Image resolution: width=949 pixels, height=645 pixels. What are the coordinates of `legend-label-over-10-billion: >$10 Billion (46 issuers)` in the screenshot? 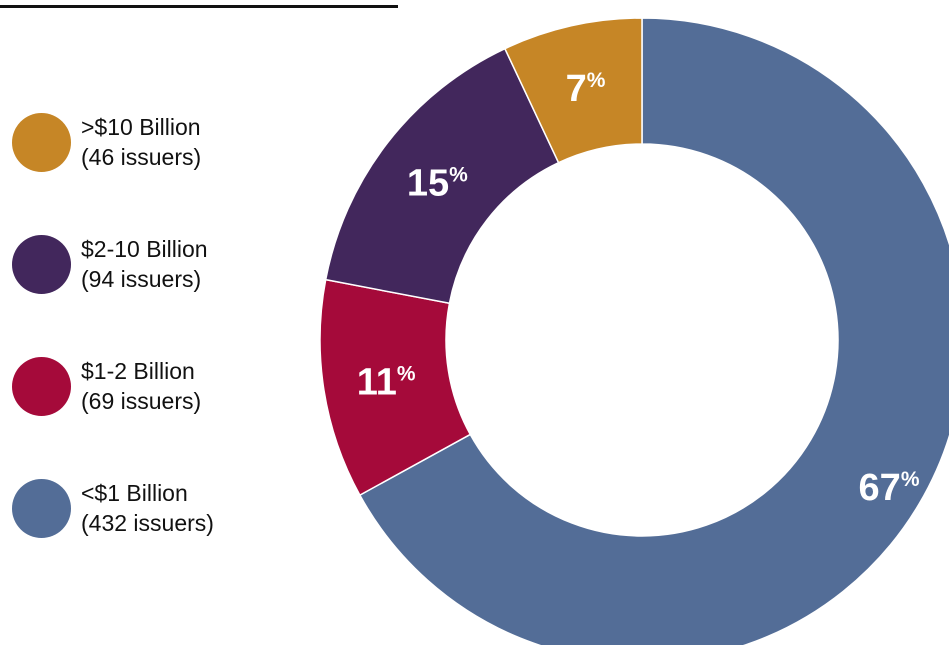 It's located at (141, 142).